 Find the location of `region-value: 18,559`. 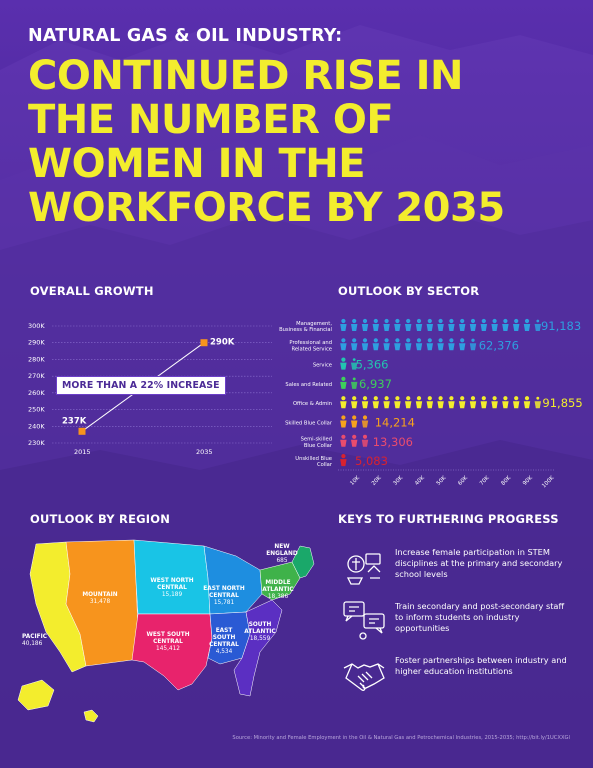

region-value: 18,559 is located at coordinates (260, 639).